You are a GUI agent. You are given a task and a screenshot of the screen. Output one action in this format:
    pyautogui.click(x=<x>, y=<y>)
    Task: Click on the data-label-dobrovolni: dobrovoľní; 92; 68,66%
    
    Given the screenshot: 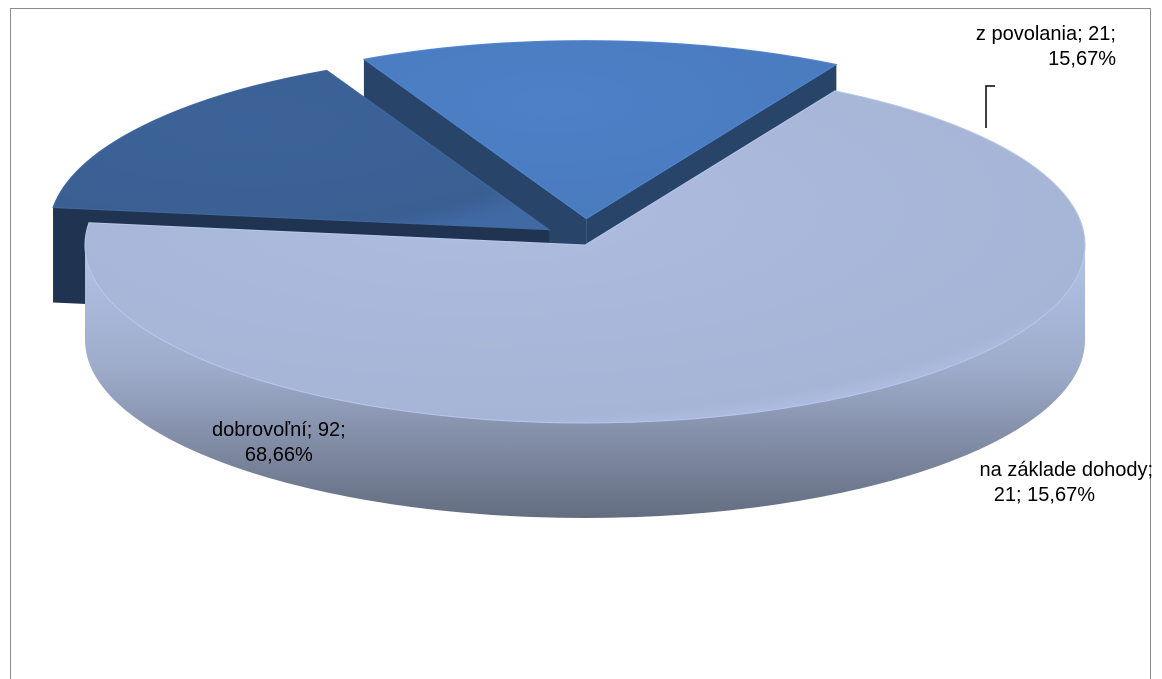 What is the action you would take?
    pyautogui.click(x=279, y=443)
    